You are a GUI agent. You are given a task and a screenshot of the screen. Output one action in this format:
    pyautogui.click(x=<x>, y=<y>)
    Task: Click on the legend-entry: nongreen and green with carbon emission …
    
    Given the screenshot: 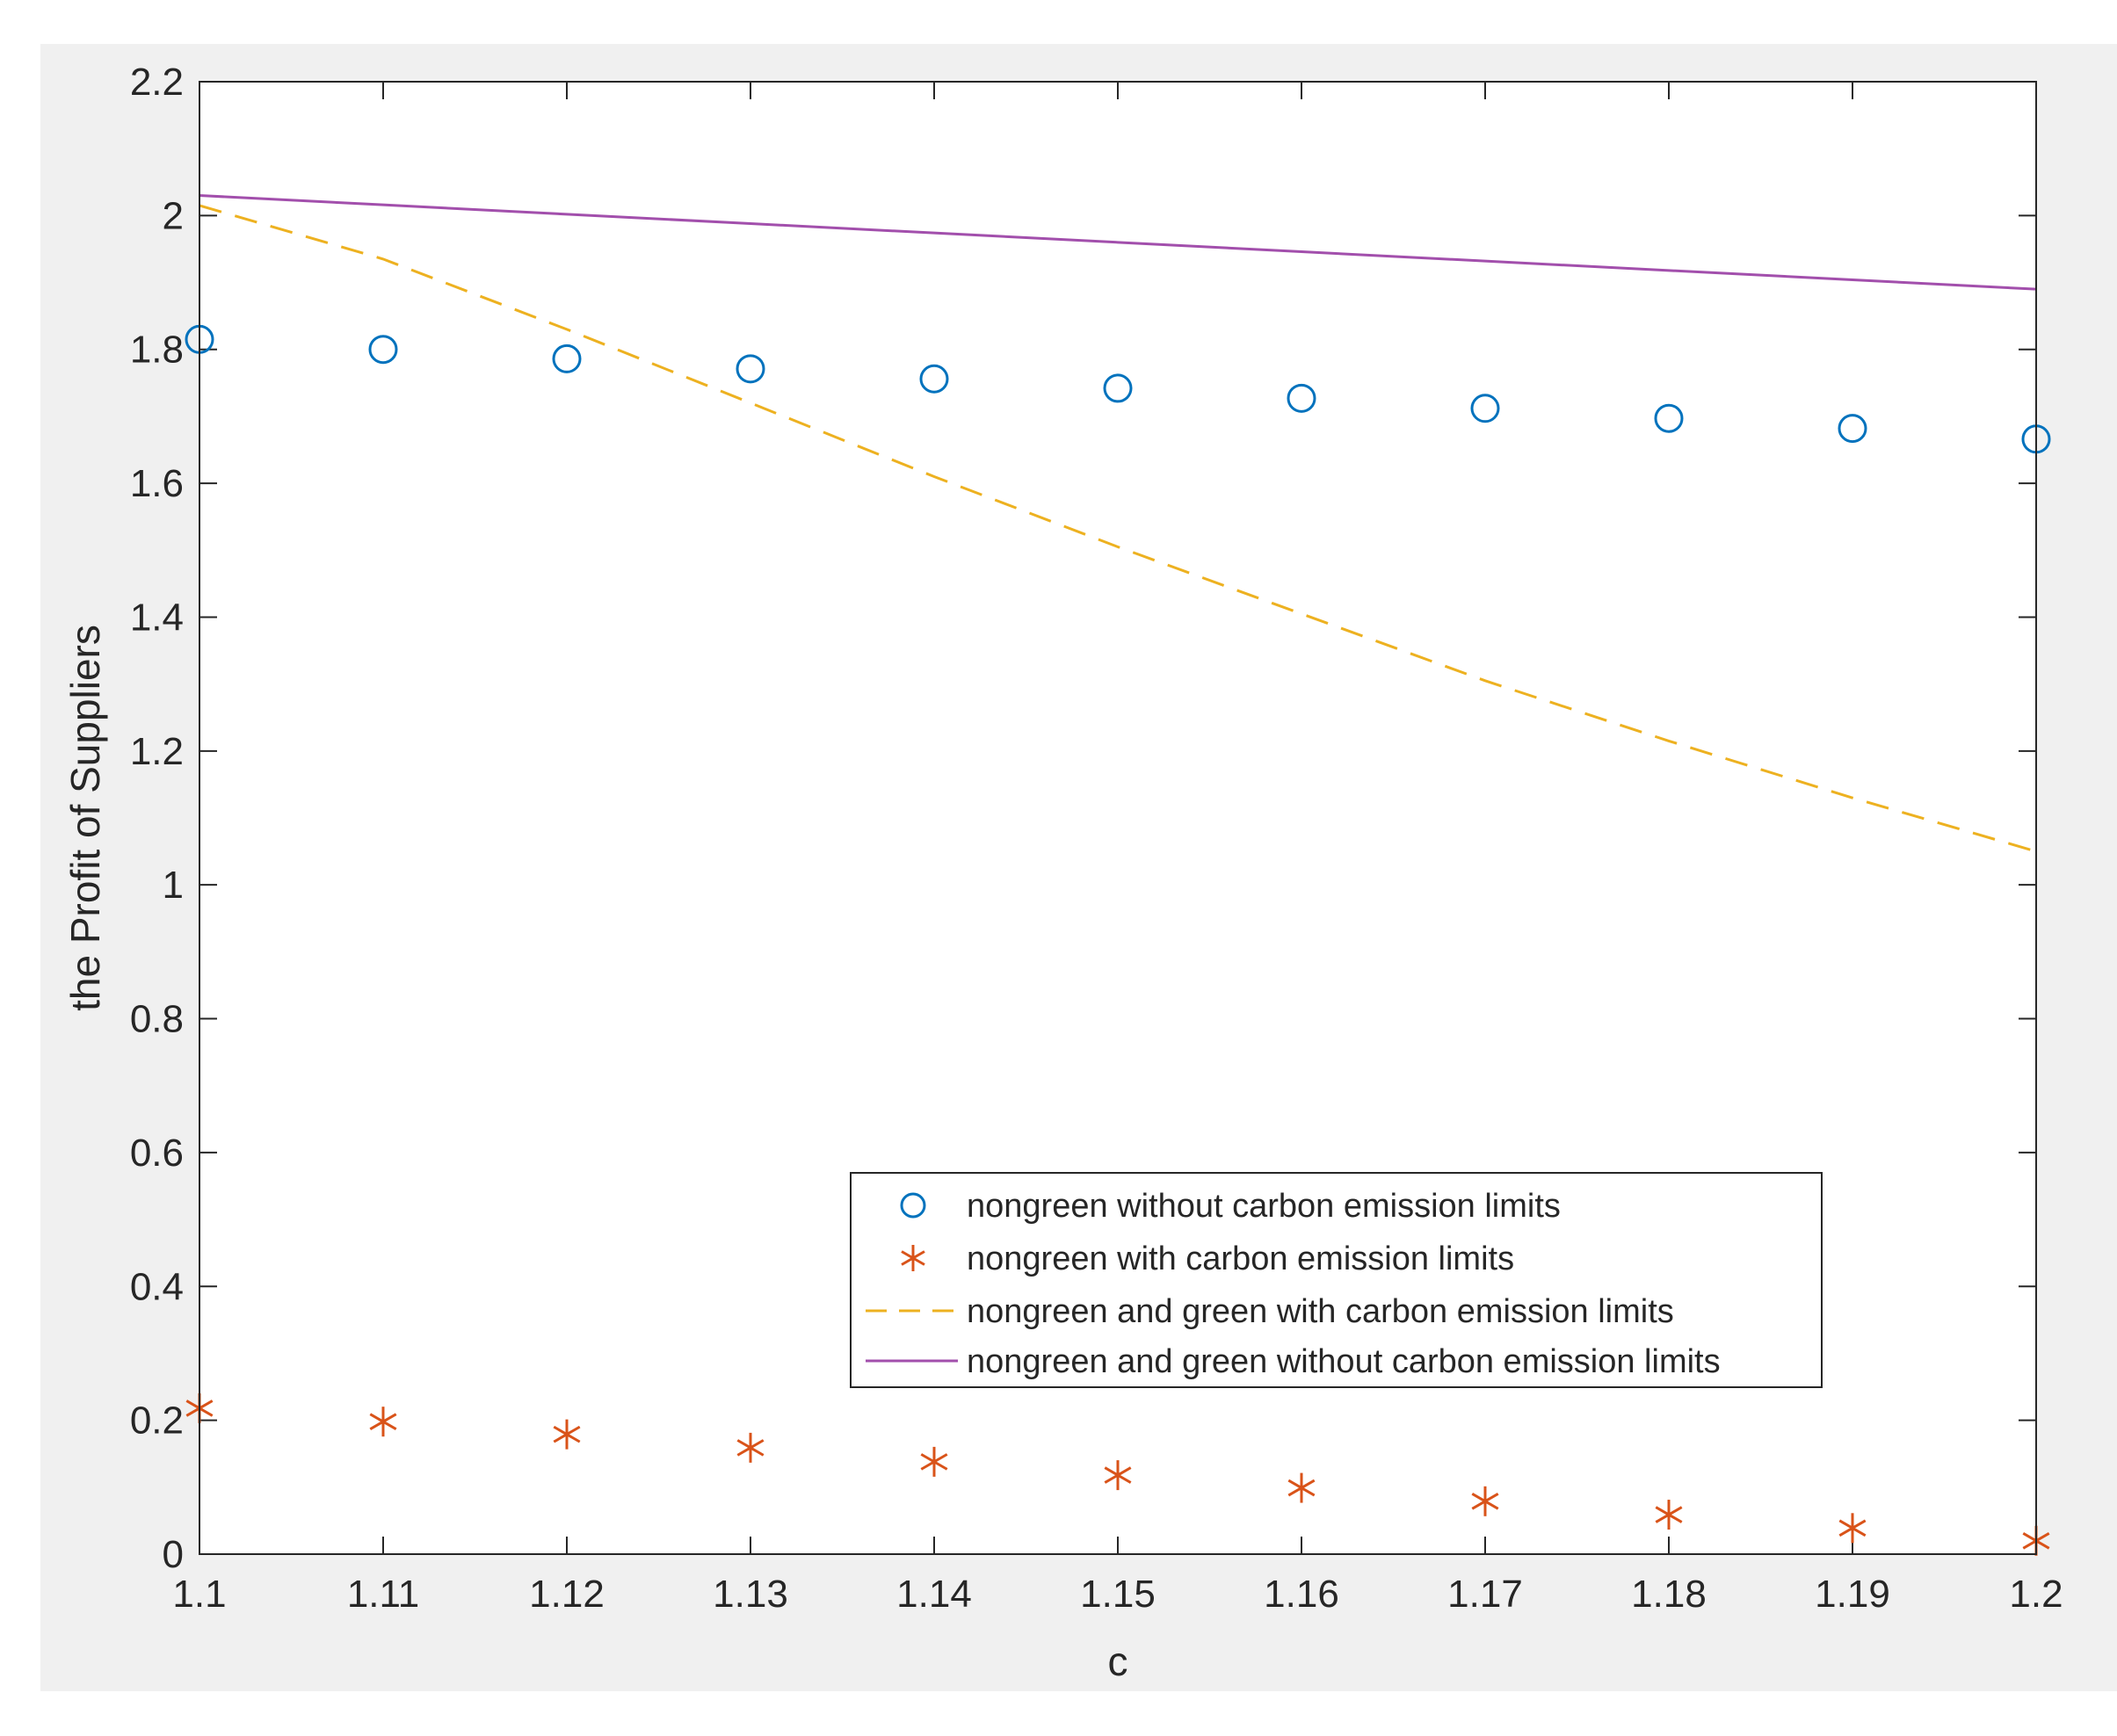 What is the action you would take?
    pyautogui.click(x=1270, y=1311)
    